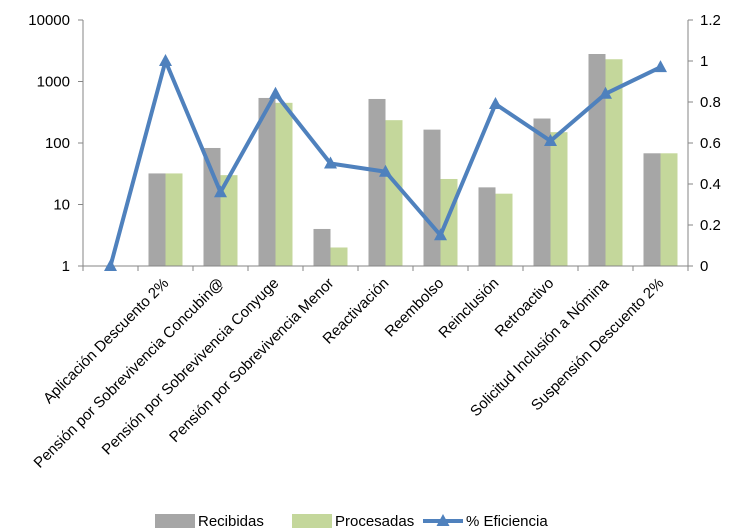  What do you see at coordinates (710, 20) in the screenshot?
I see `right-tick-label: 1.2` at bounding box center [710, 20].